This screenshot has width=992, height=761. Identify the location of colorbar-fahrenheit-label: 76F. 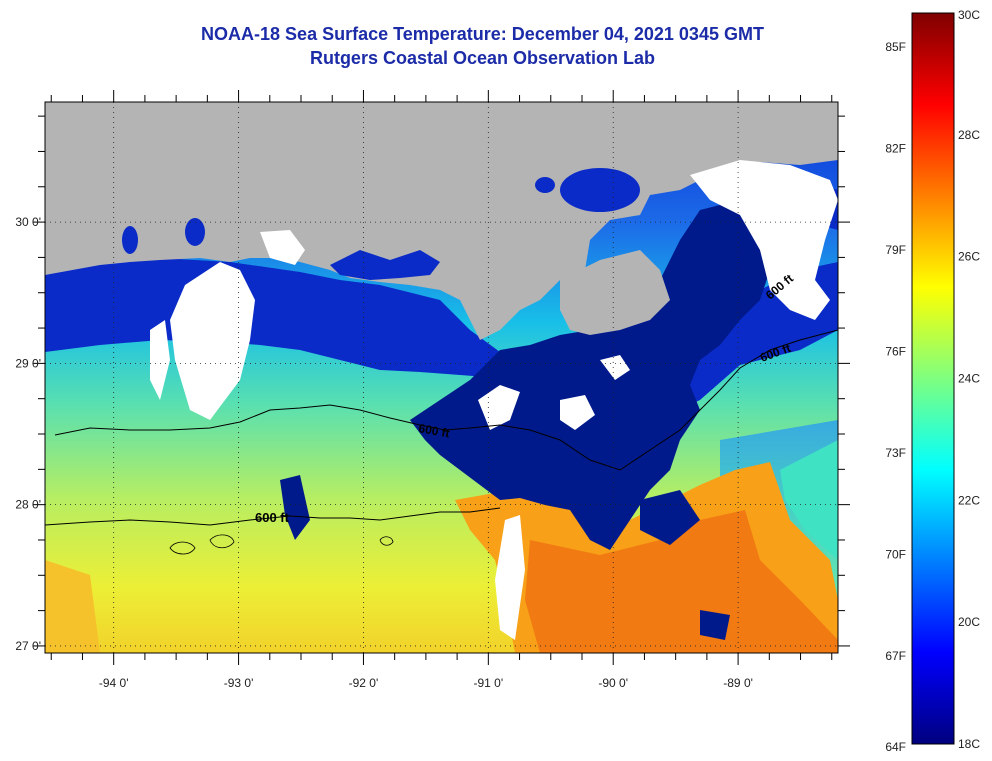
(895, 351).